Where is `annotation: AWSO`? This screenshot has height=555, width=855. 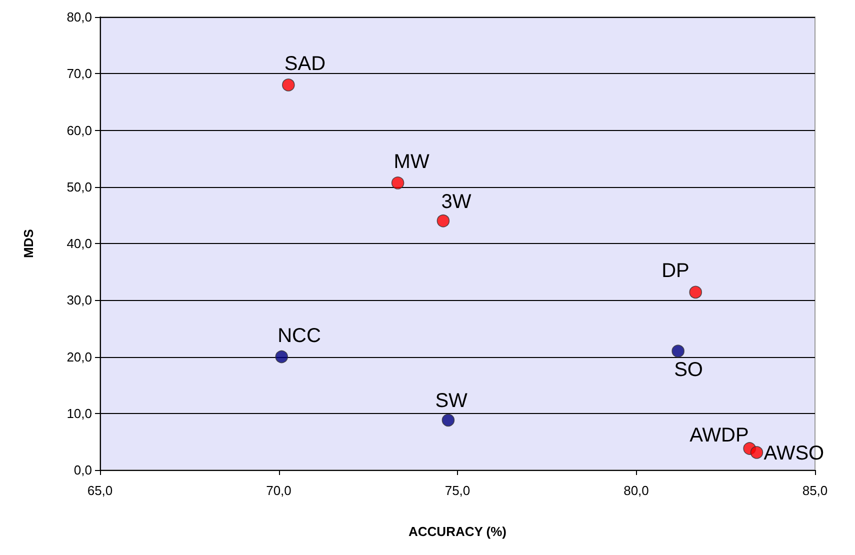
annotation: AWSO is located at coordinates (794, 453).